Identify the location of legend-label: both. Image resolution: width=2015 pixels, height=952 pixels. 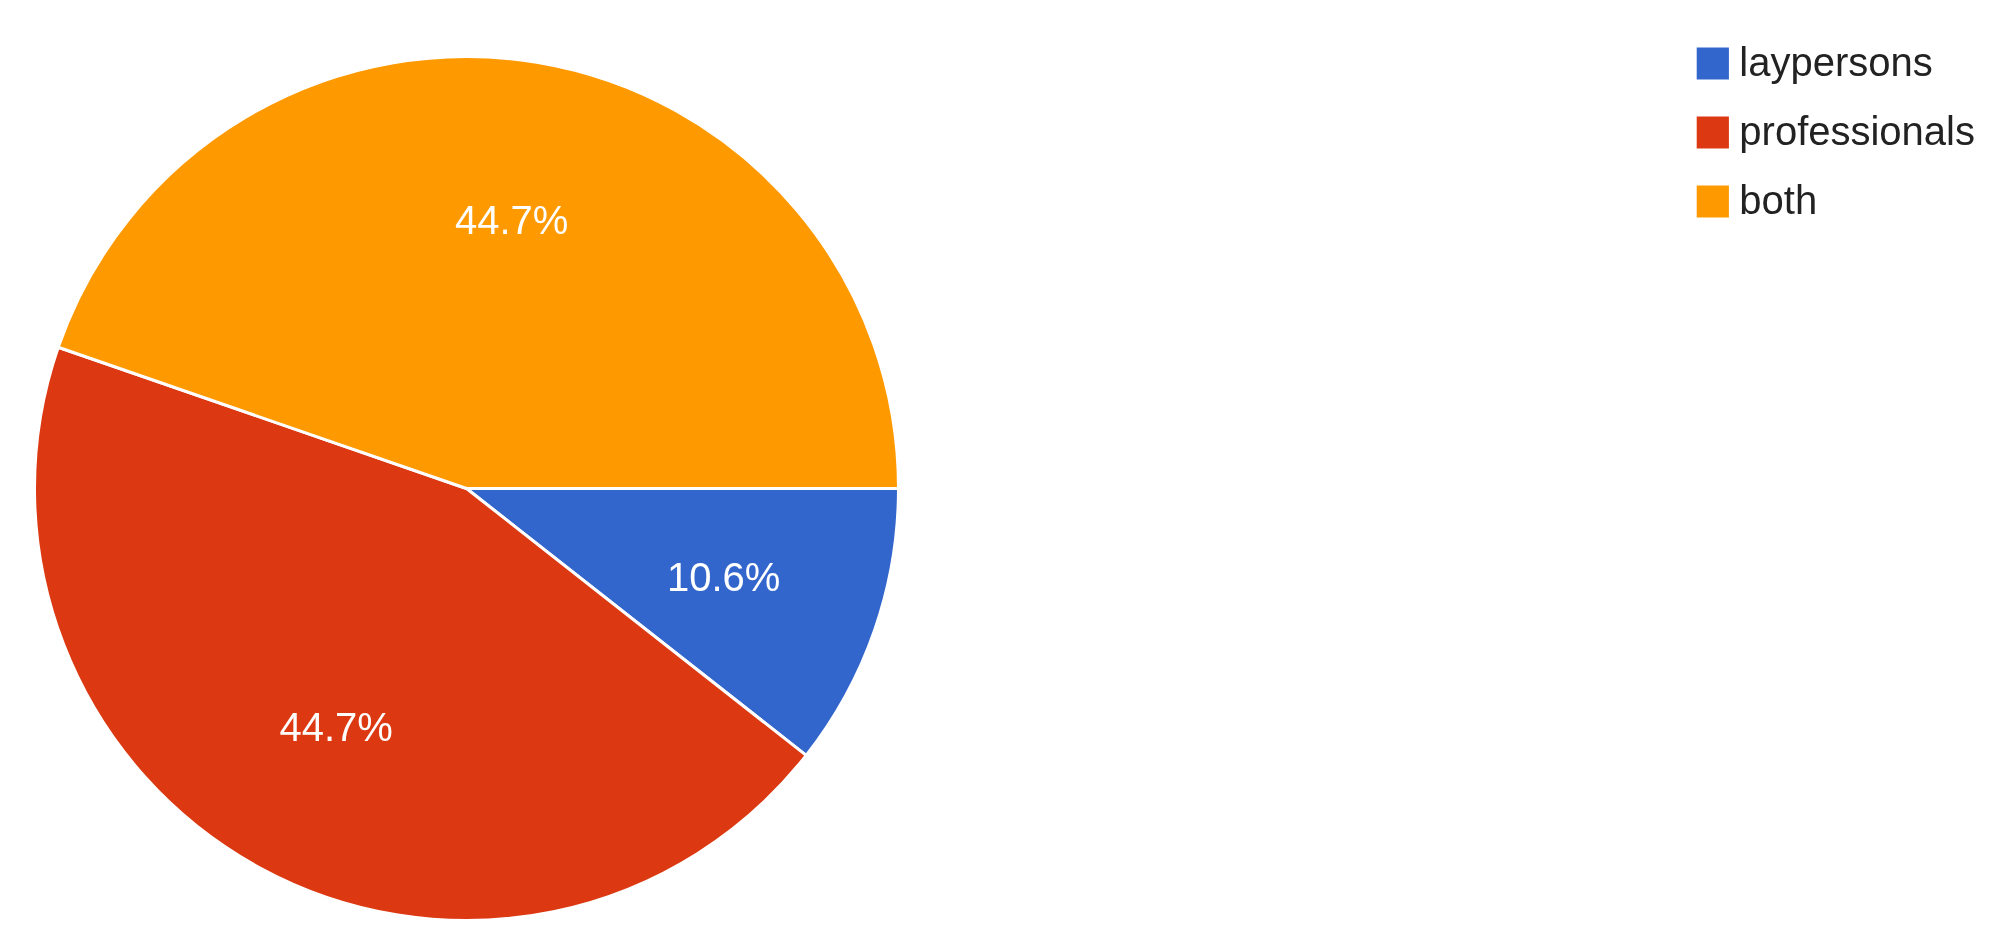
(1778, 200).